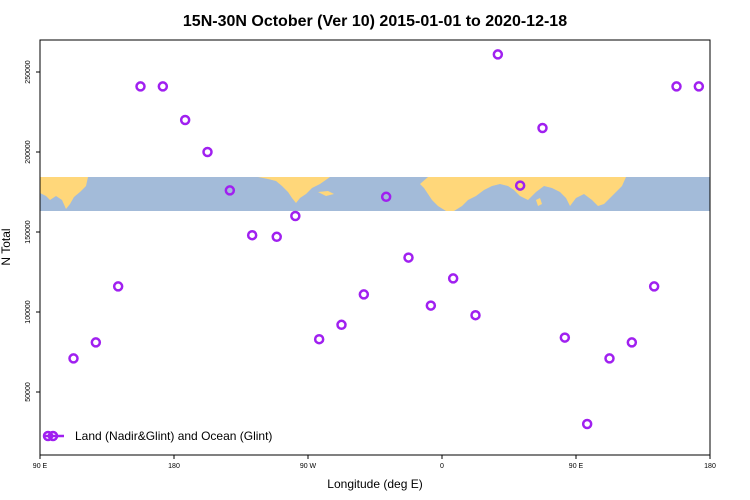 Image resolution: width=750 pixels, height=500 pixels. What do you see at coordinates (173, 436) in the screenshot?
I see `legend-label: Land (Nadir&Glint) and Ocean (Glint)` at bounding box center [173, 436].